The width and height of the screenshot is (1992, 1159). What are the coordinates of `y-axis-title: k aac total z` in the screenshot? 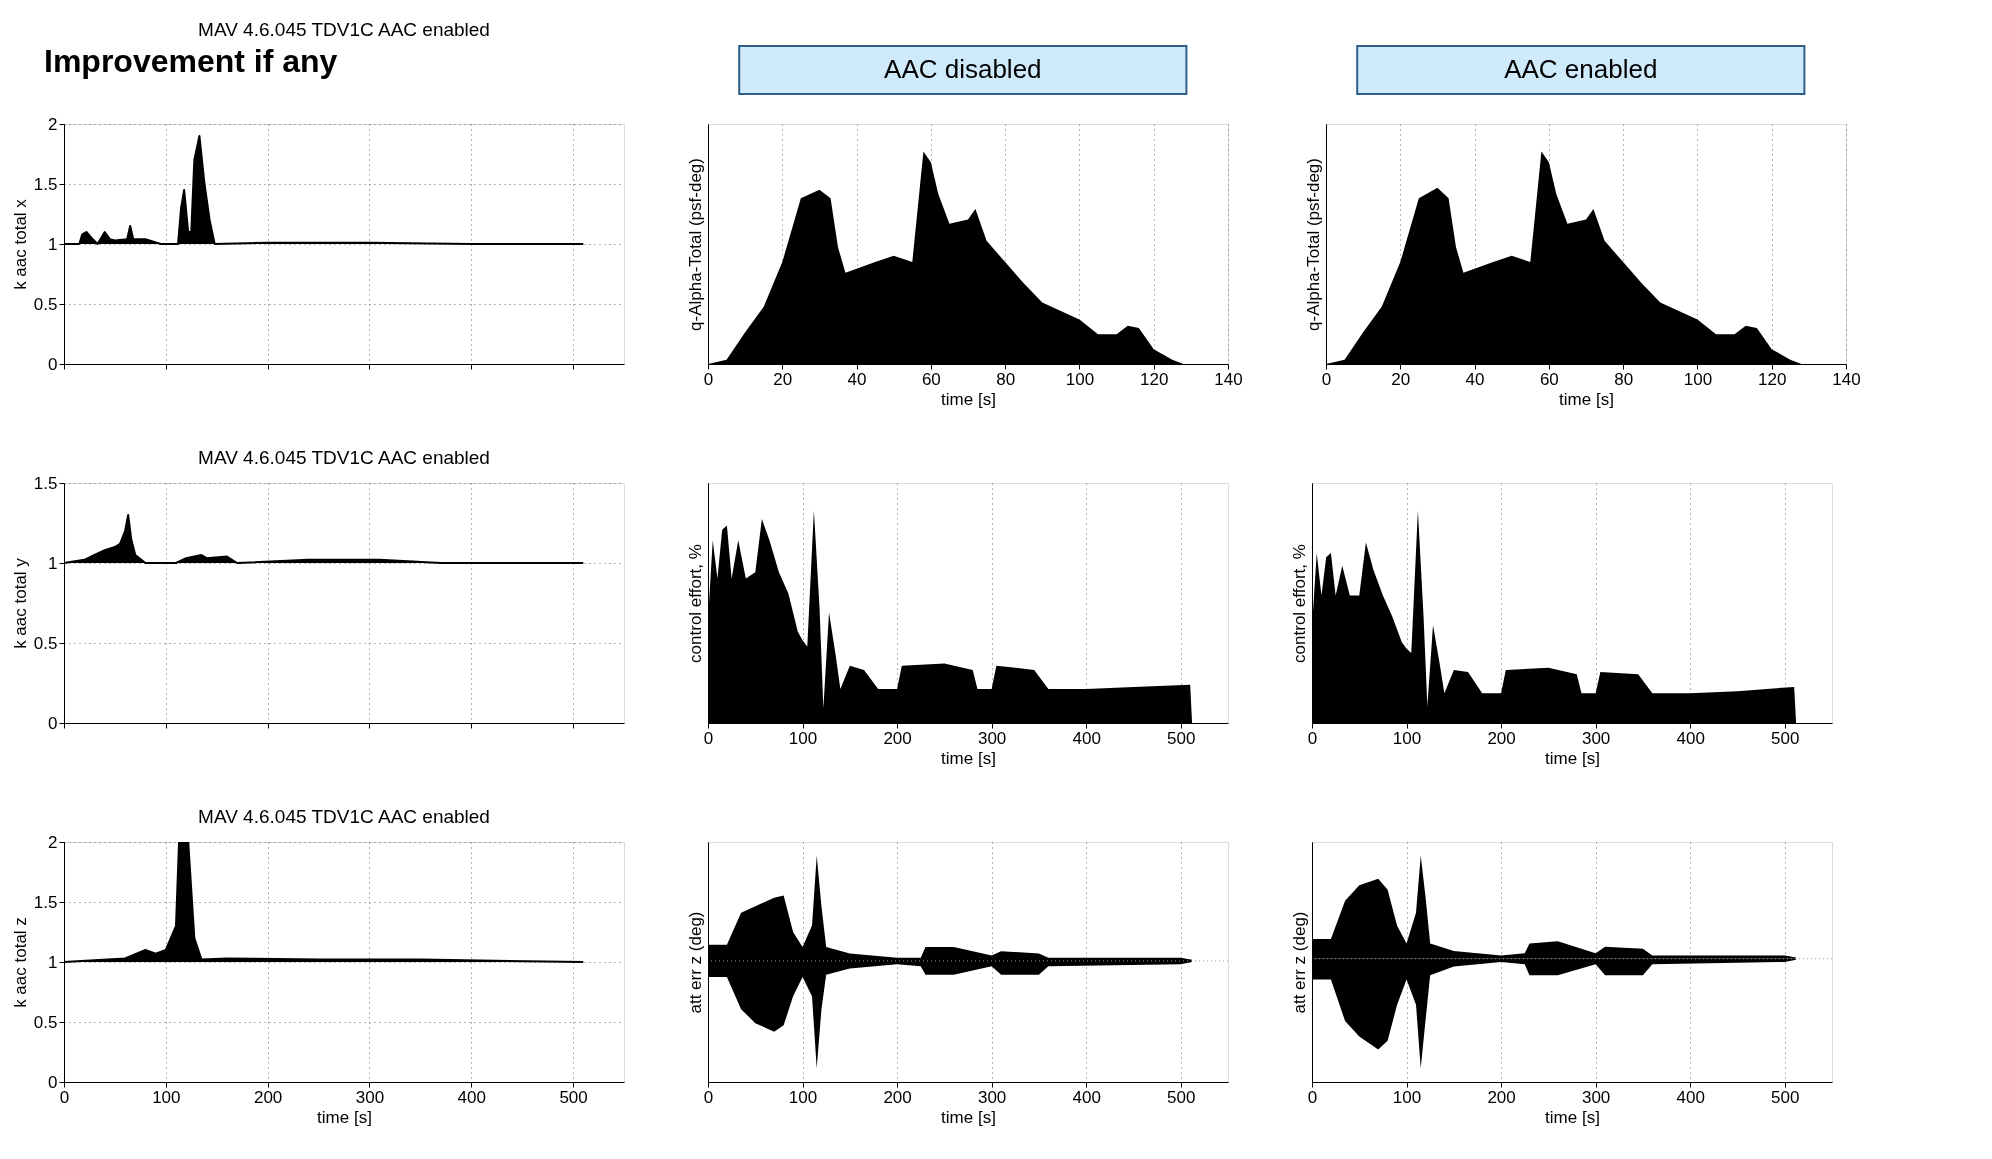 It's located at (20, 962).